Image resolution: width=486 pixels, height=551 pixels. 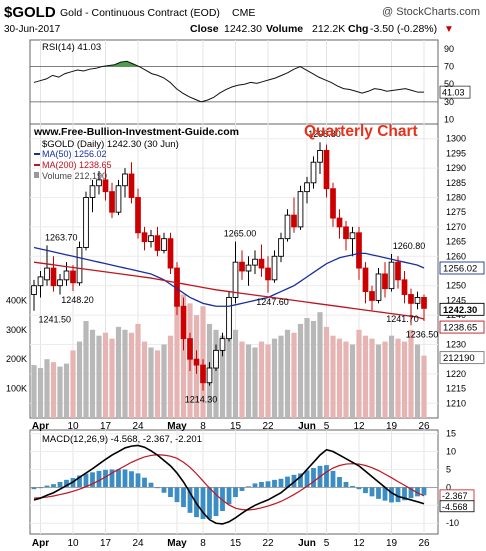 I want to click on rsi-tick-label: 30, so click(x=449, y=102).